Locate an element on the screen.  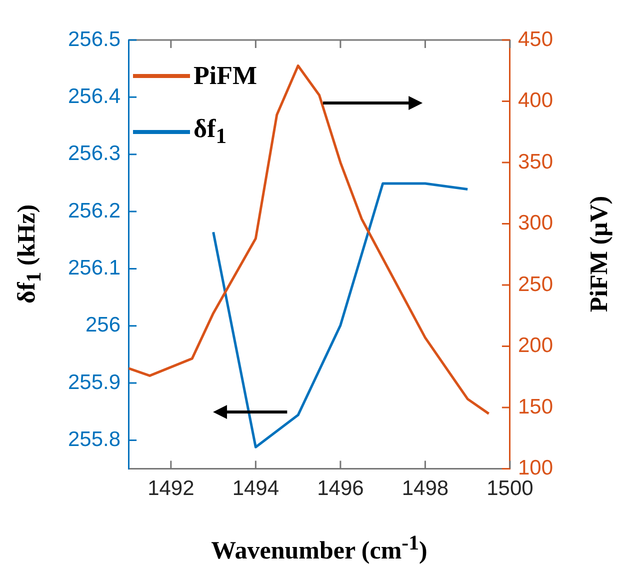
y2-tick-label: 150 is located at coordinates (536, 406).